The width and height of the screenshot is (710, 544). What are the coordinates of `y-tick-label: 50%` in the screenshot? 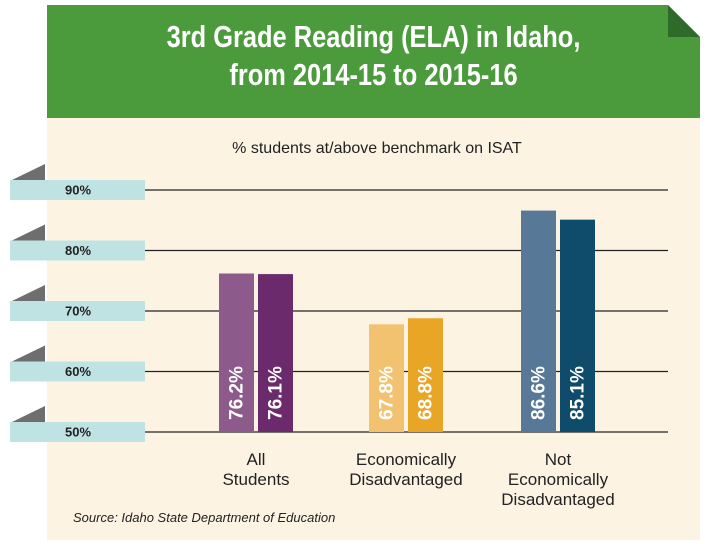 It's located at (78, 431).